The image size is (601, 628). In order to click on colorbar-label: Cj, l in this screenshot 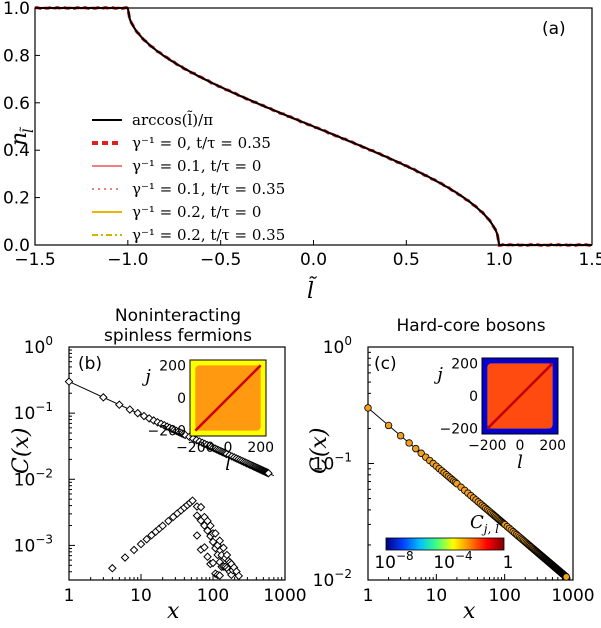, I will do `click(484, 524)`.